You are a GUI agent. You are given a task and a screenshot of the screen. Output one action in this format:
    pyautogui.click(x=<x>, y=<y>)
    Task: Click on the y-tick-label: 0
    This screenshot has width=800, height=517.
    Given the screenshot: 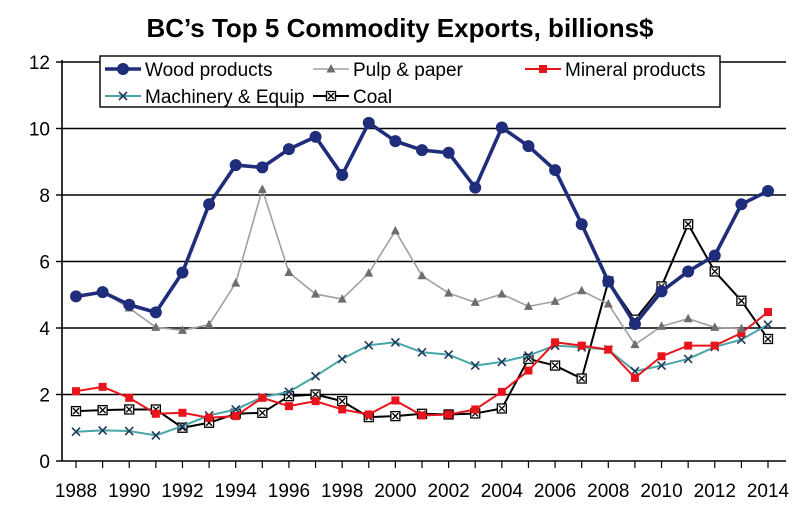 What is the action you would take?
    pyautogui.click(x=44, y=462)
    